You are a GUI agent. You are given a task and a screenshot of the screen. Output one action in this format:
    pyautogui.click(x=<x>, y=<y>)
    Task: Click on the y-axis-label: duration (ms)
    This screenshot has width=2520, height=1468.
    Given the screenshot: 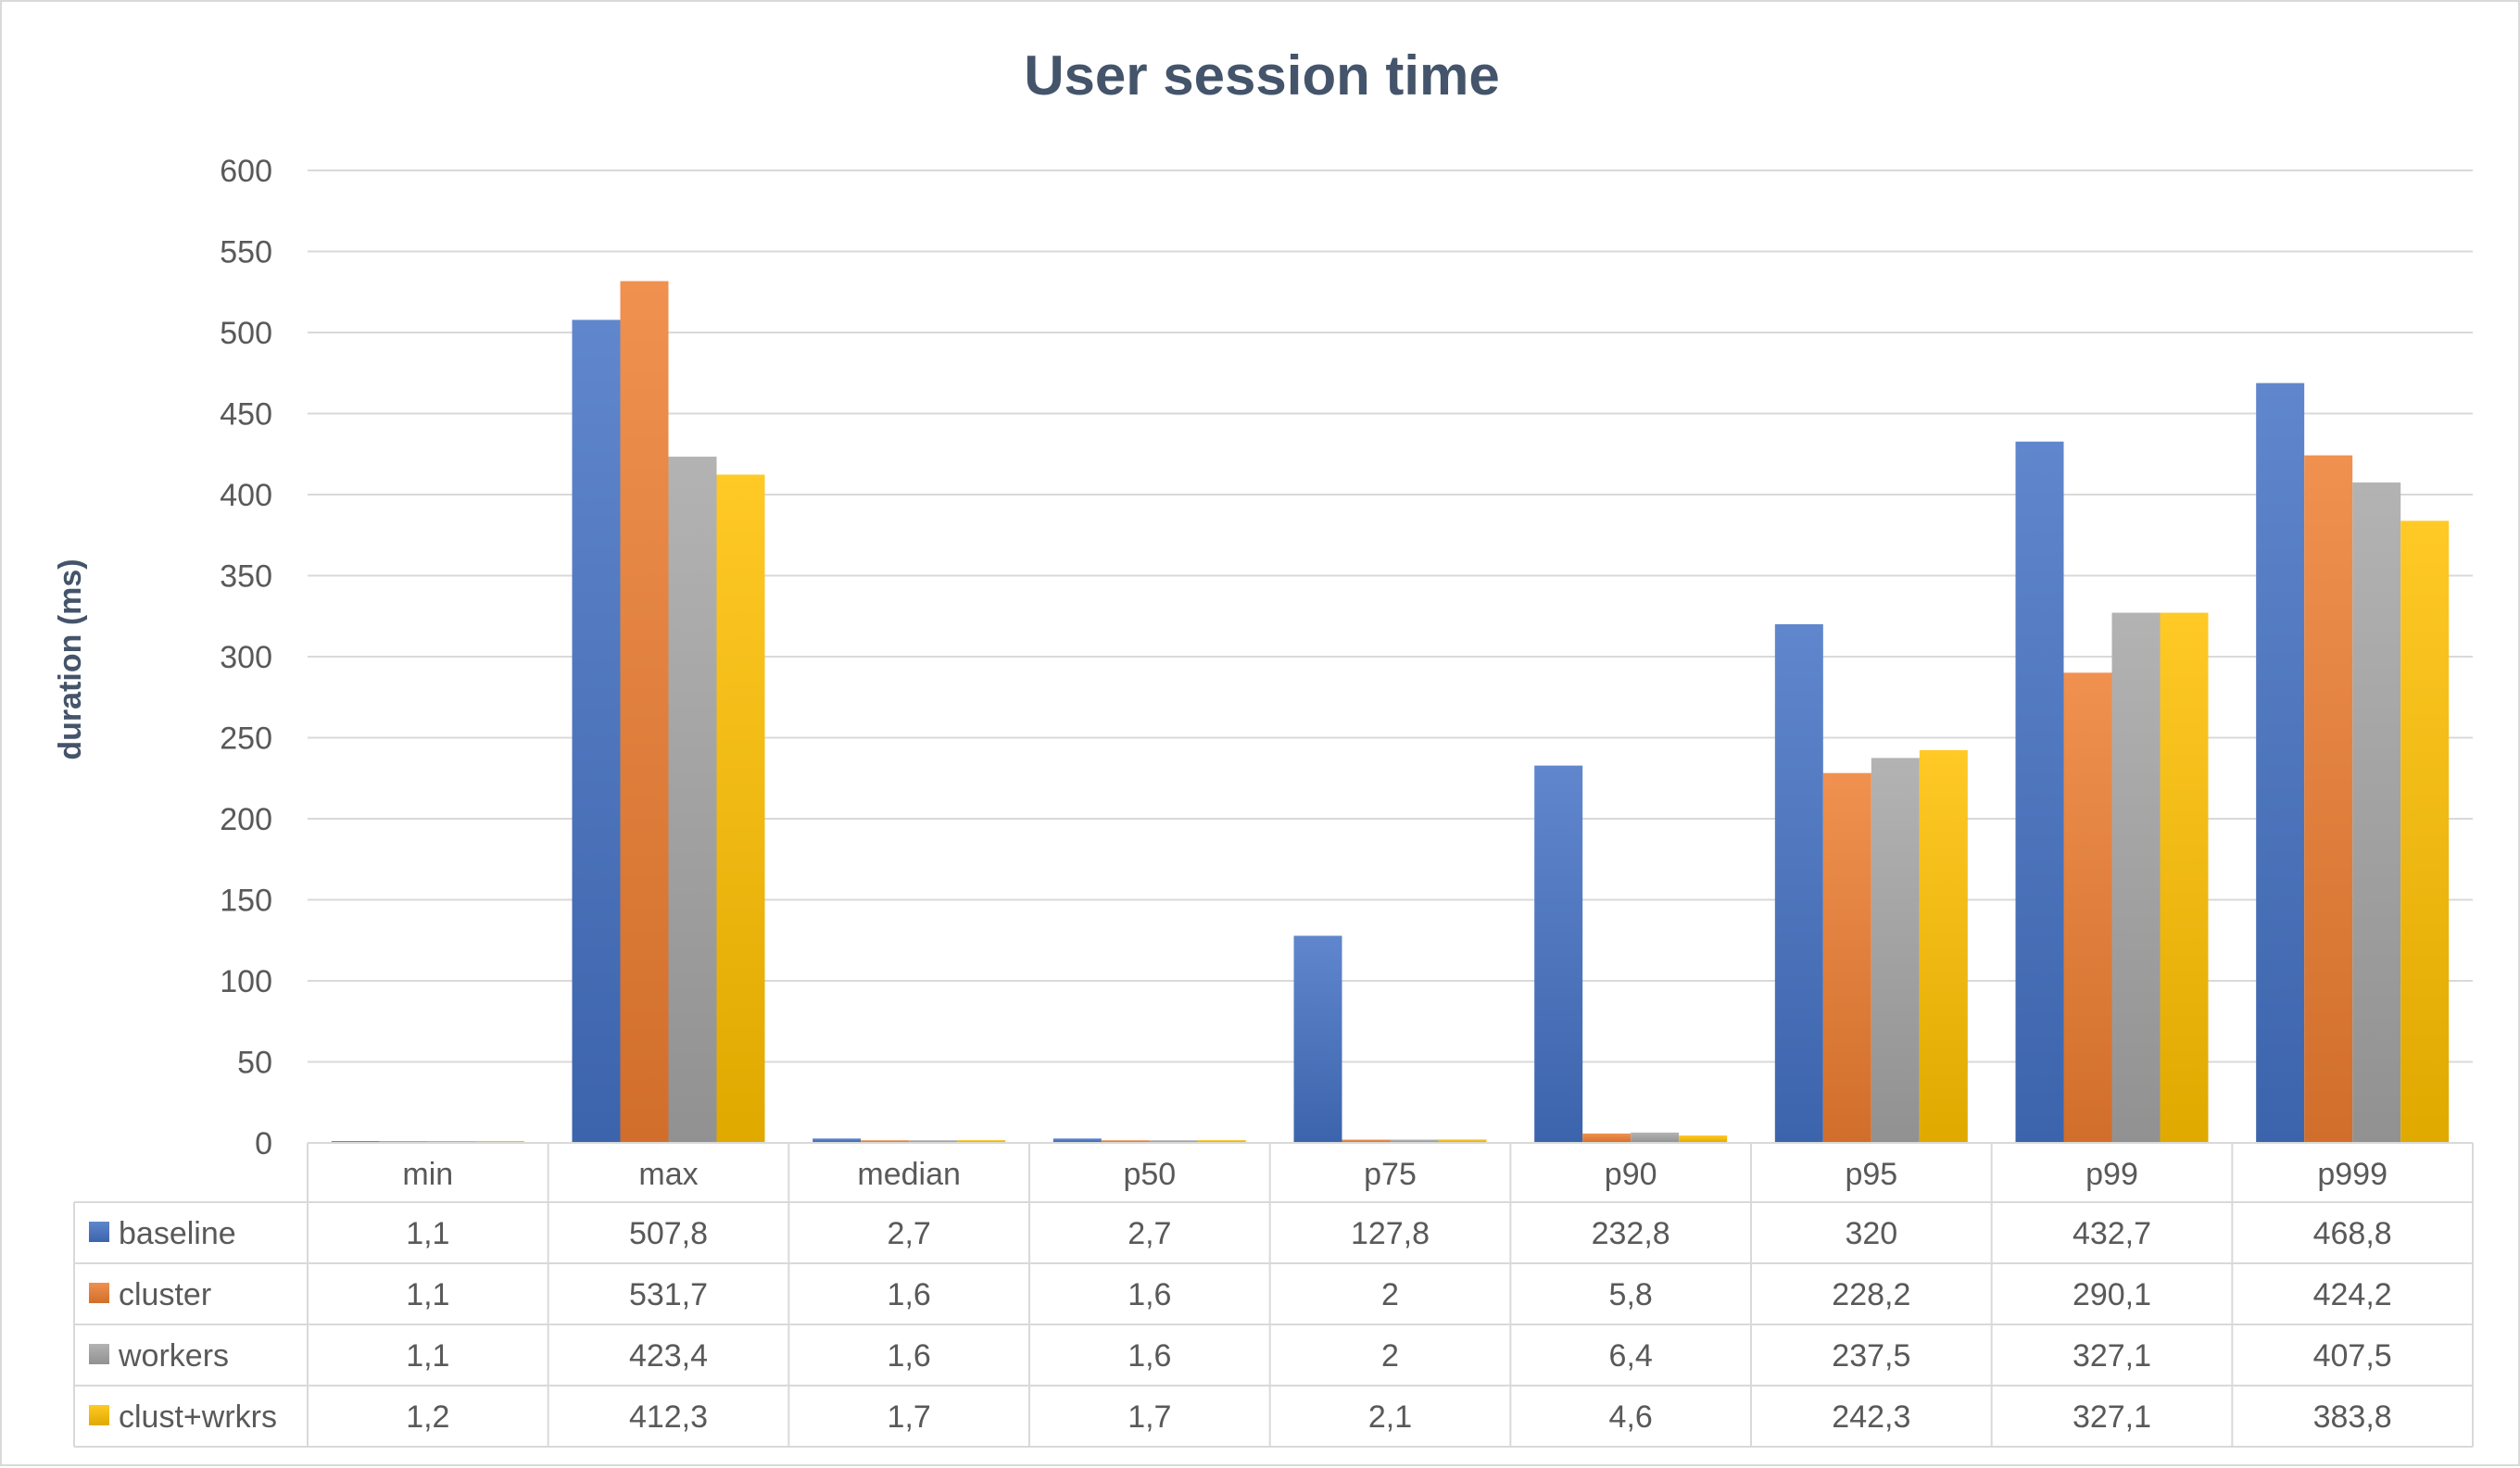 What is the action you would take?
    pyautogui.click(x=70, y=659)
    